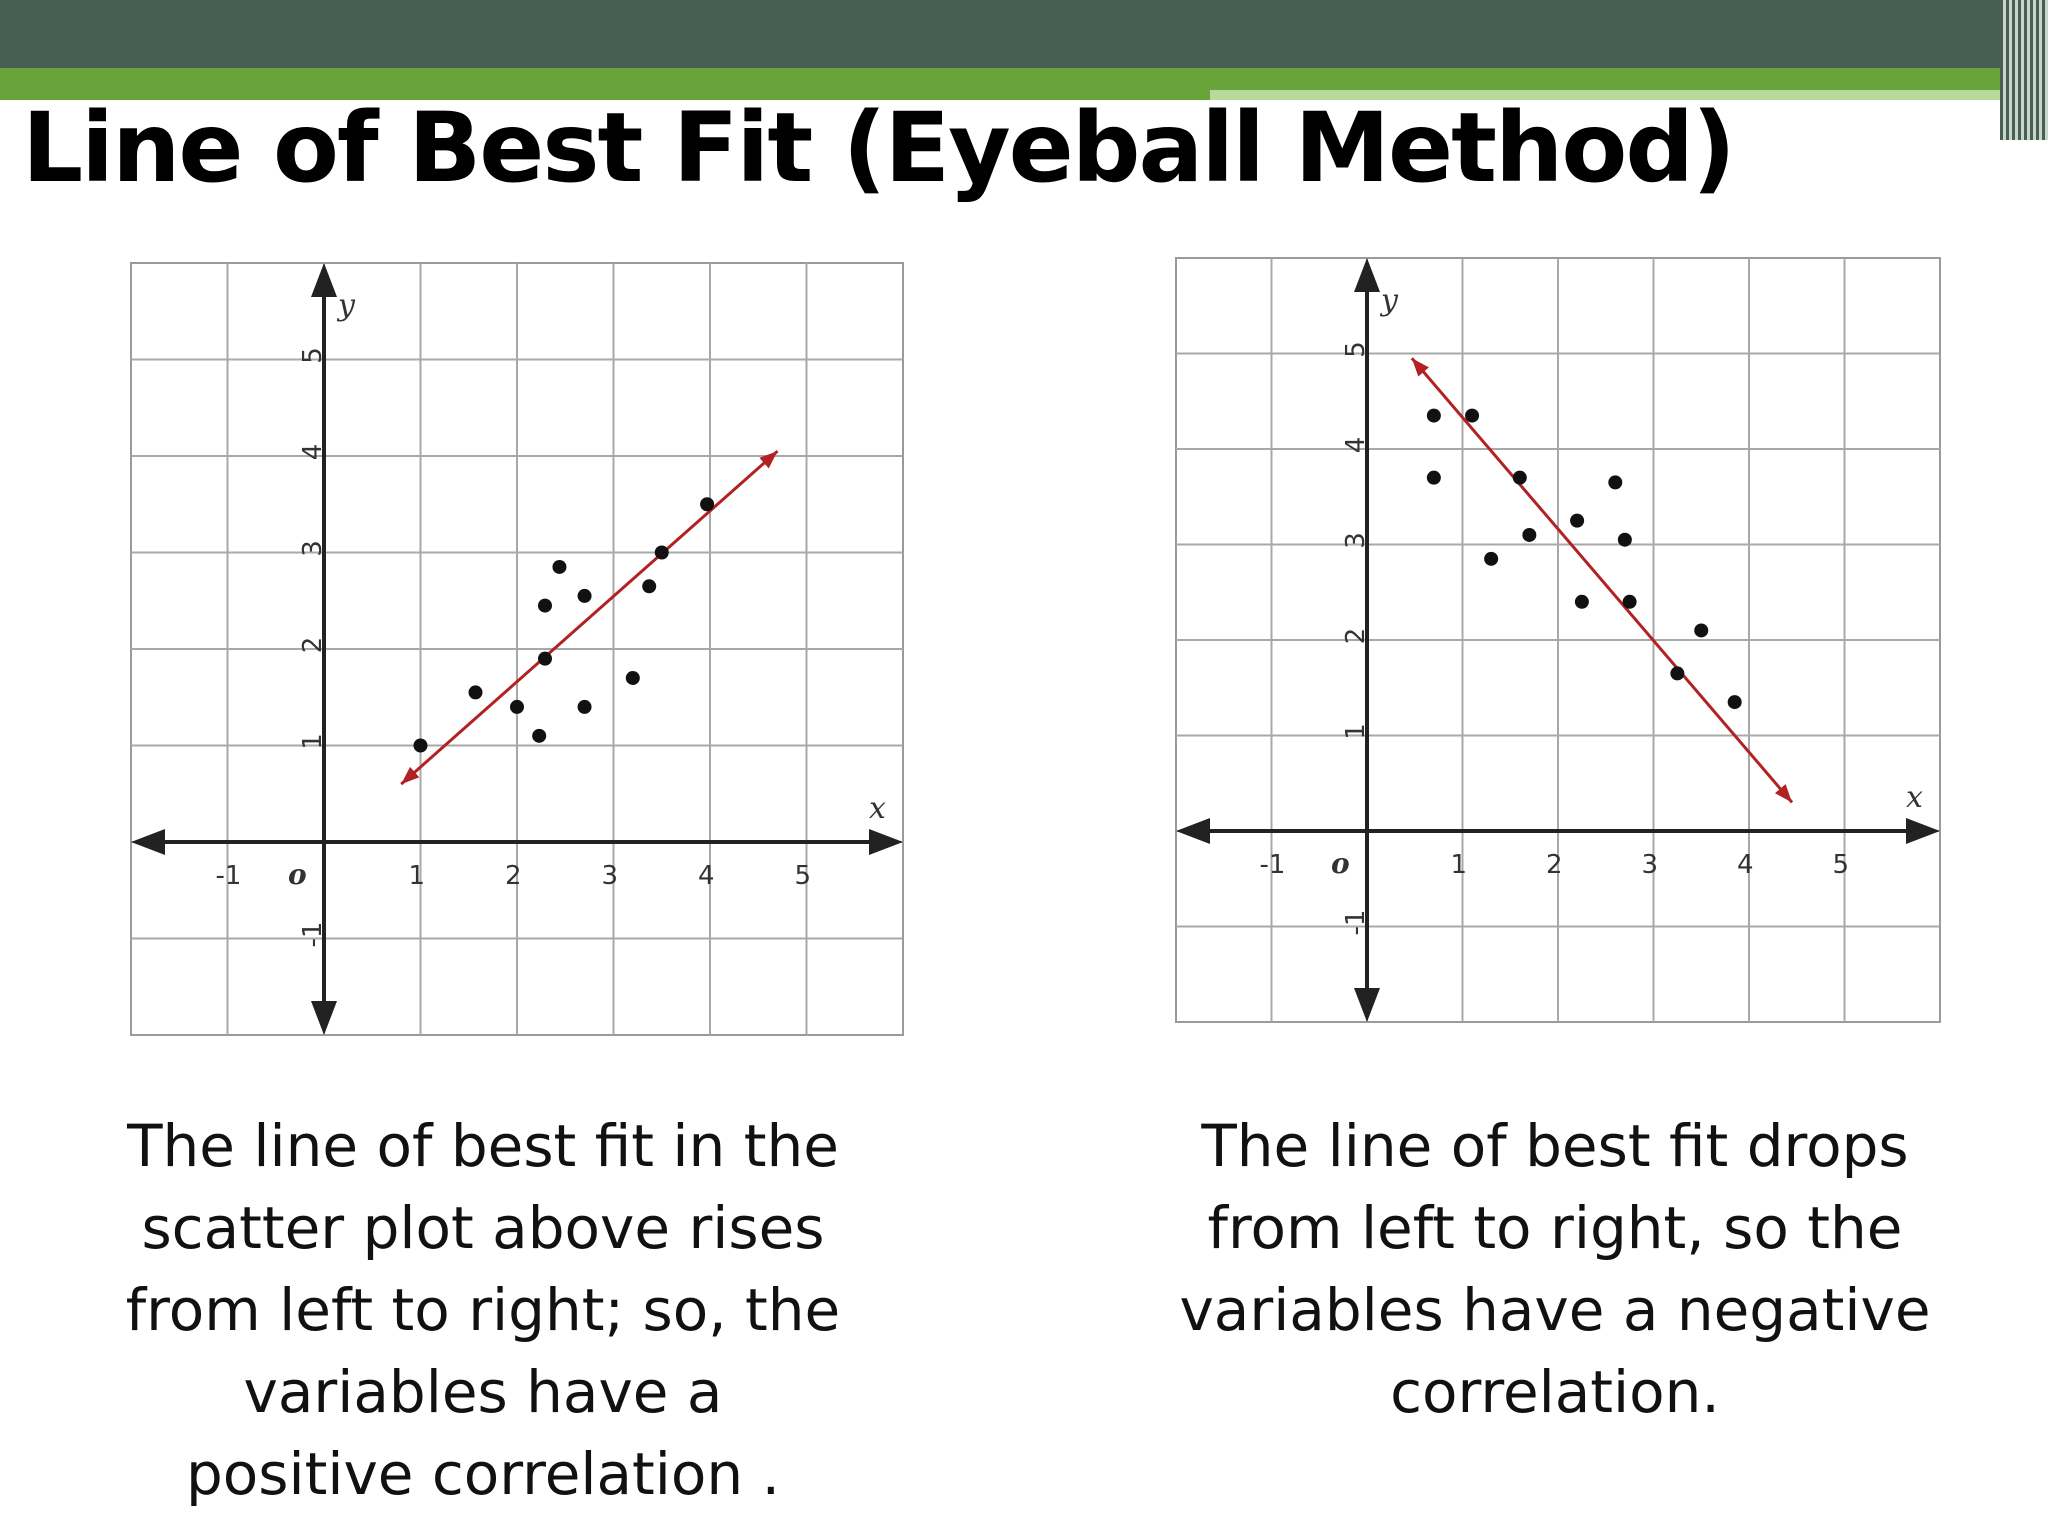  I want to click on header-rule, so click(1555, 114).